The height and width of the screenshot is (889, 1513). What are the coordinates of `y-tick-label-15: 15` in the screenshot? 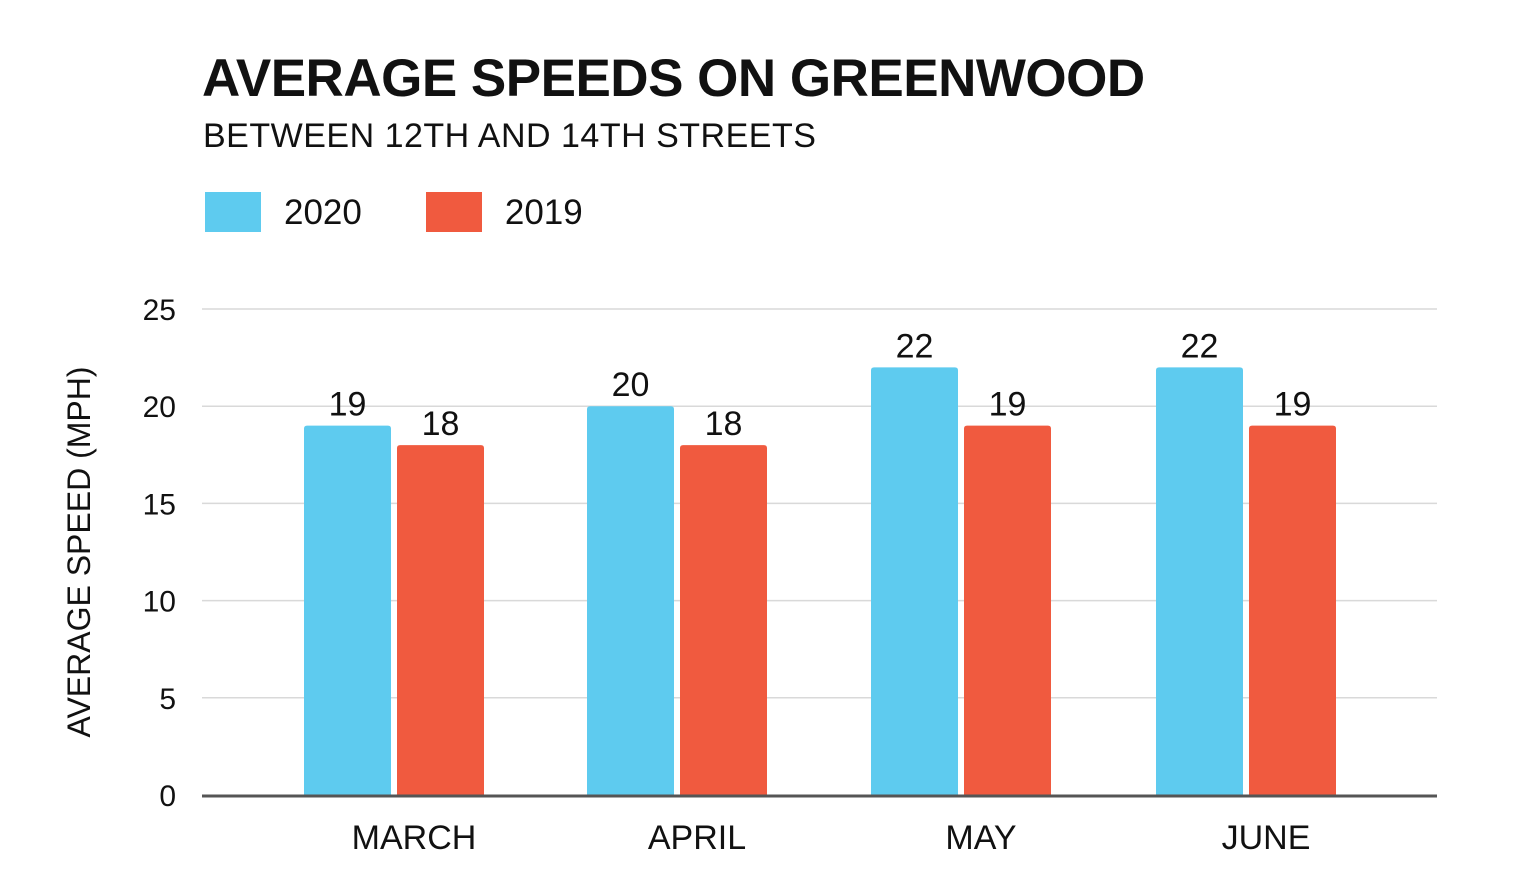 It's located at (159, 504).